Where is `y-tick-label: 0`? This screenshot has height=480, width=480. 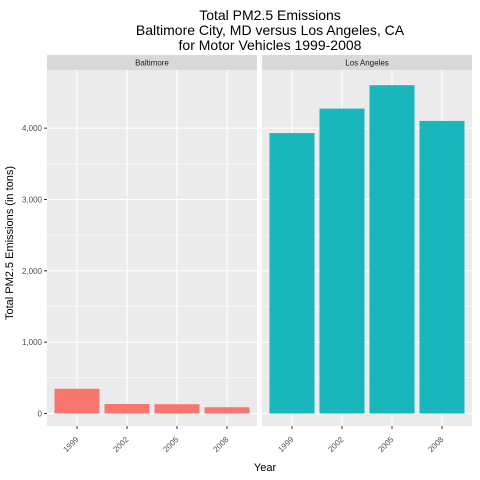
y-tick-label: 0 is located at coordinates (40, 414).